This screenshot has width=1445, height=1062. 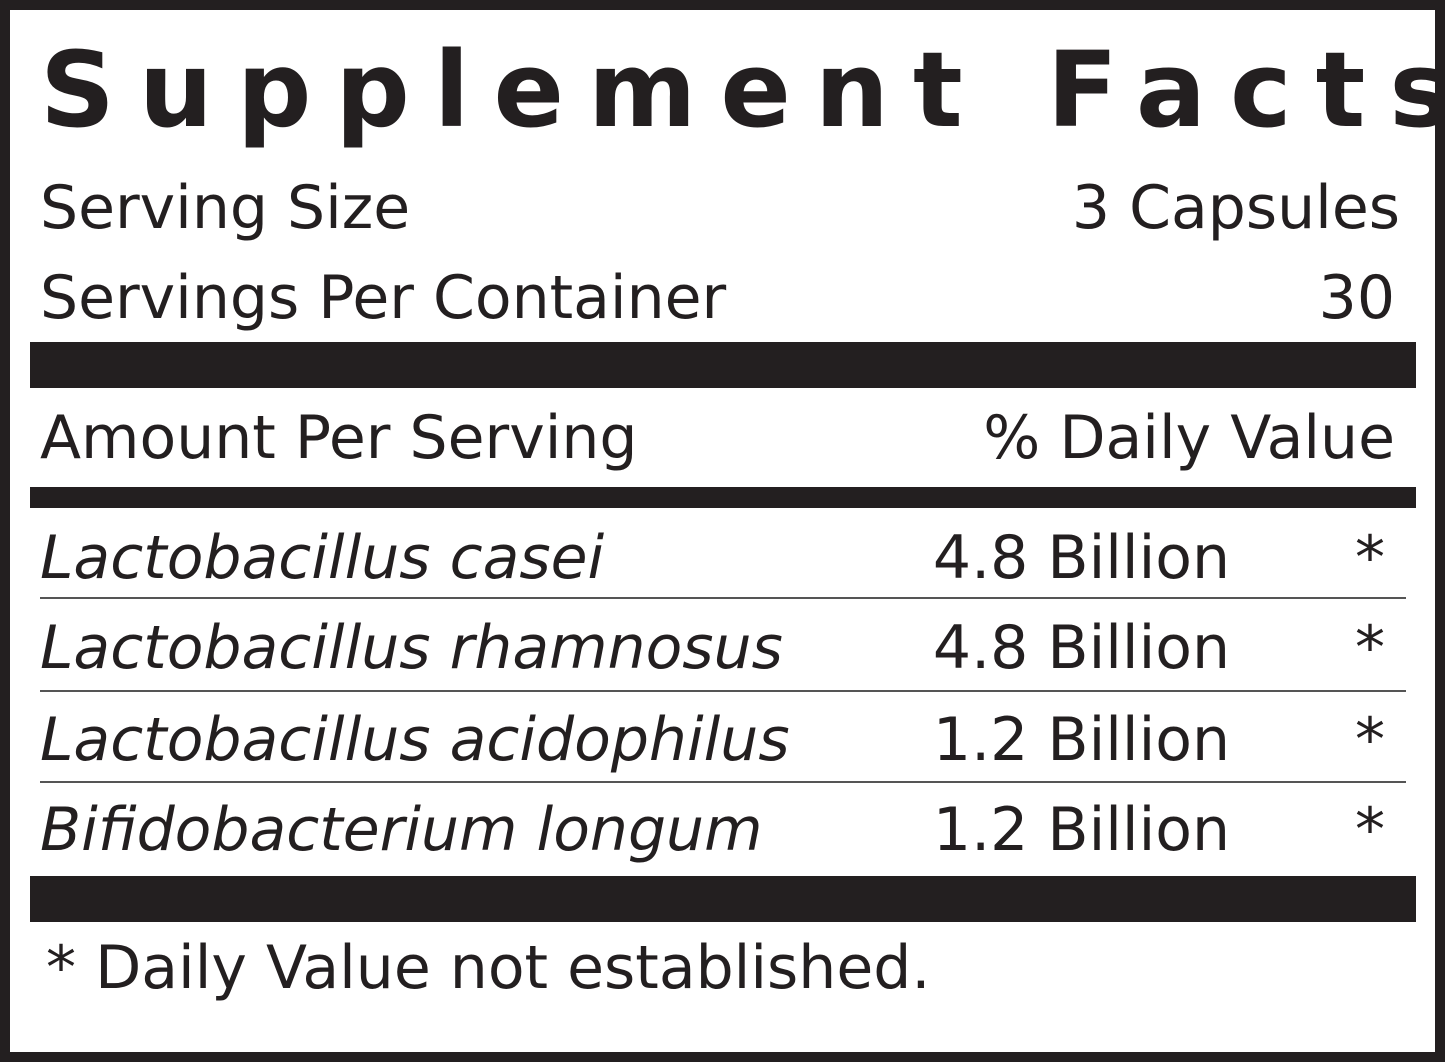 What do you see at coordinates (1356, 298) in the screenshot?
I see `servings-value: 30` at bounding box center [1356, 298].